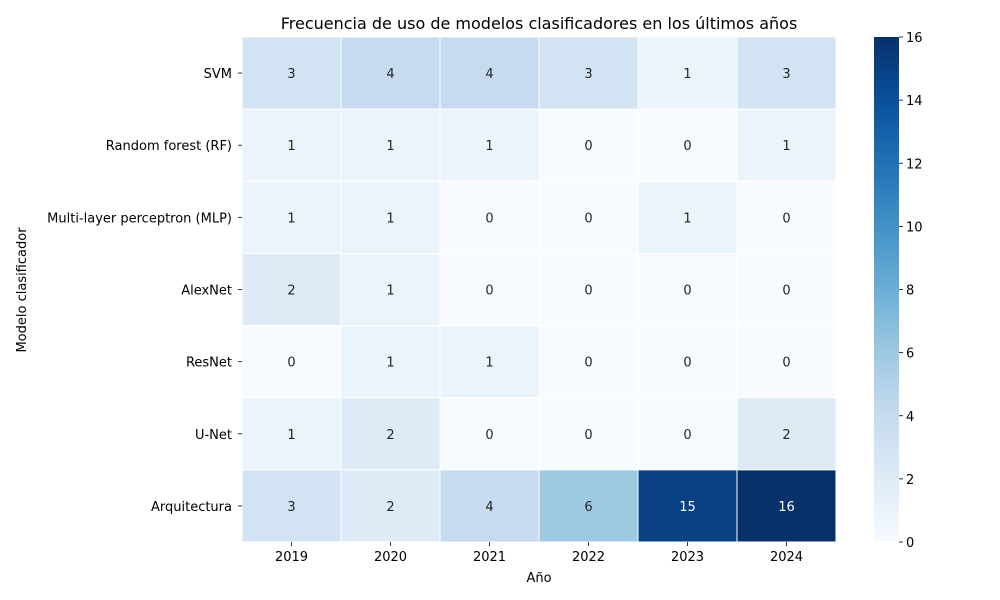 This screenshot has width=1000, height=600. Describe the element at coordinates (687, 557) in the screenshot. I see `x-tick-label: 2023` at that location.